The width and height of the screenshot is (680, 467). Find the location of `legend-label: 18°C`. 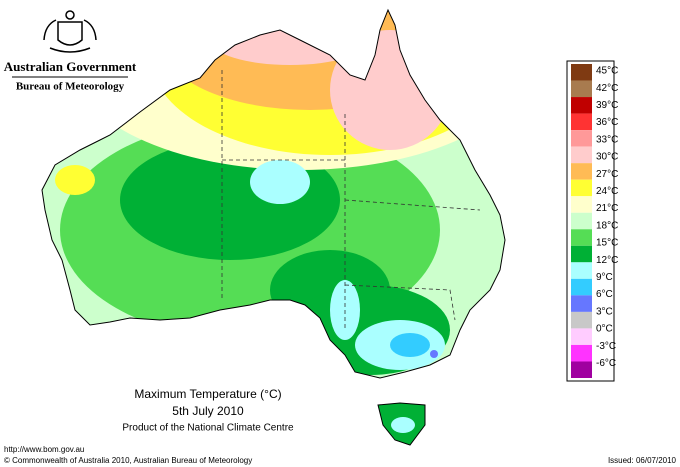

legend-label: 18°C is located at coordinates (607, 225).